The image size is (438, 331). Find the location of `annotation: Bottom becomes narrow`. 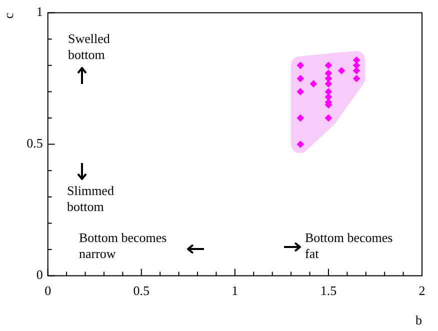

annotation: Bottom becomes narrow is located at coordinates (123, 246).